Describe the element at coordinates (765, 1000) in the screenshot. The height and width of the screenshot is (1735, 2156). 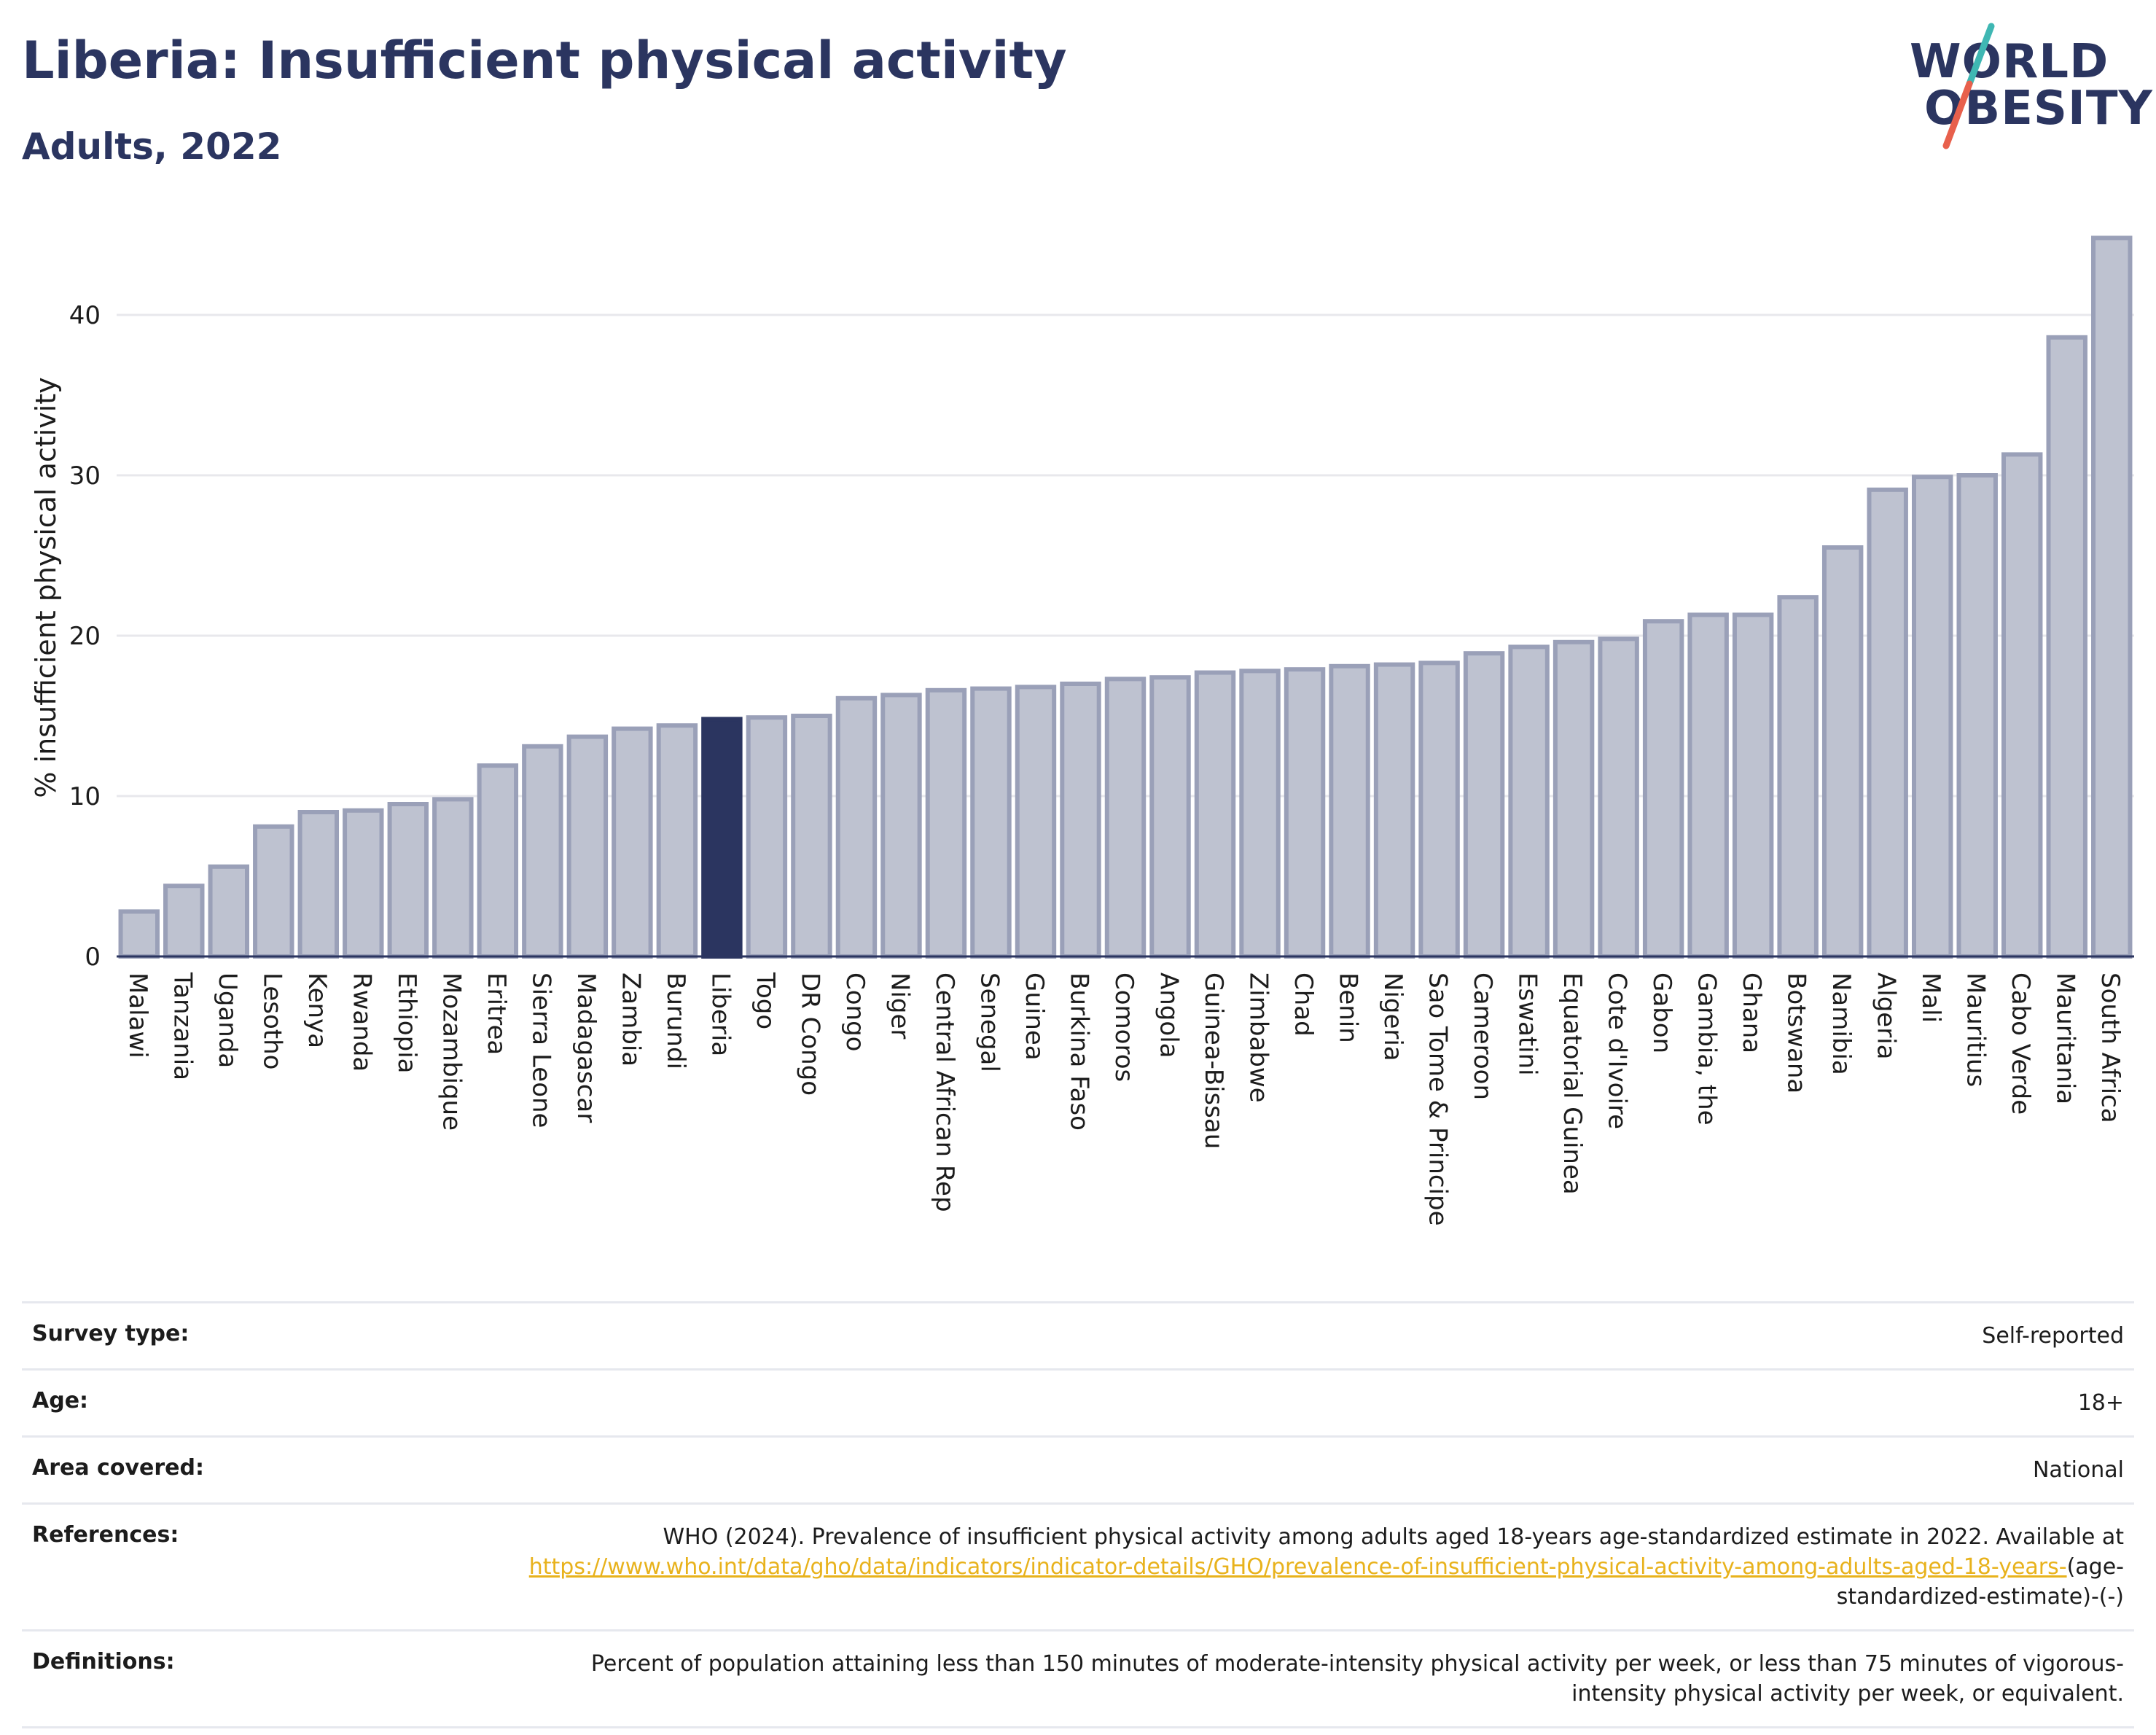
I see `x-tick-label: Togo` at that location.